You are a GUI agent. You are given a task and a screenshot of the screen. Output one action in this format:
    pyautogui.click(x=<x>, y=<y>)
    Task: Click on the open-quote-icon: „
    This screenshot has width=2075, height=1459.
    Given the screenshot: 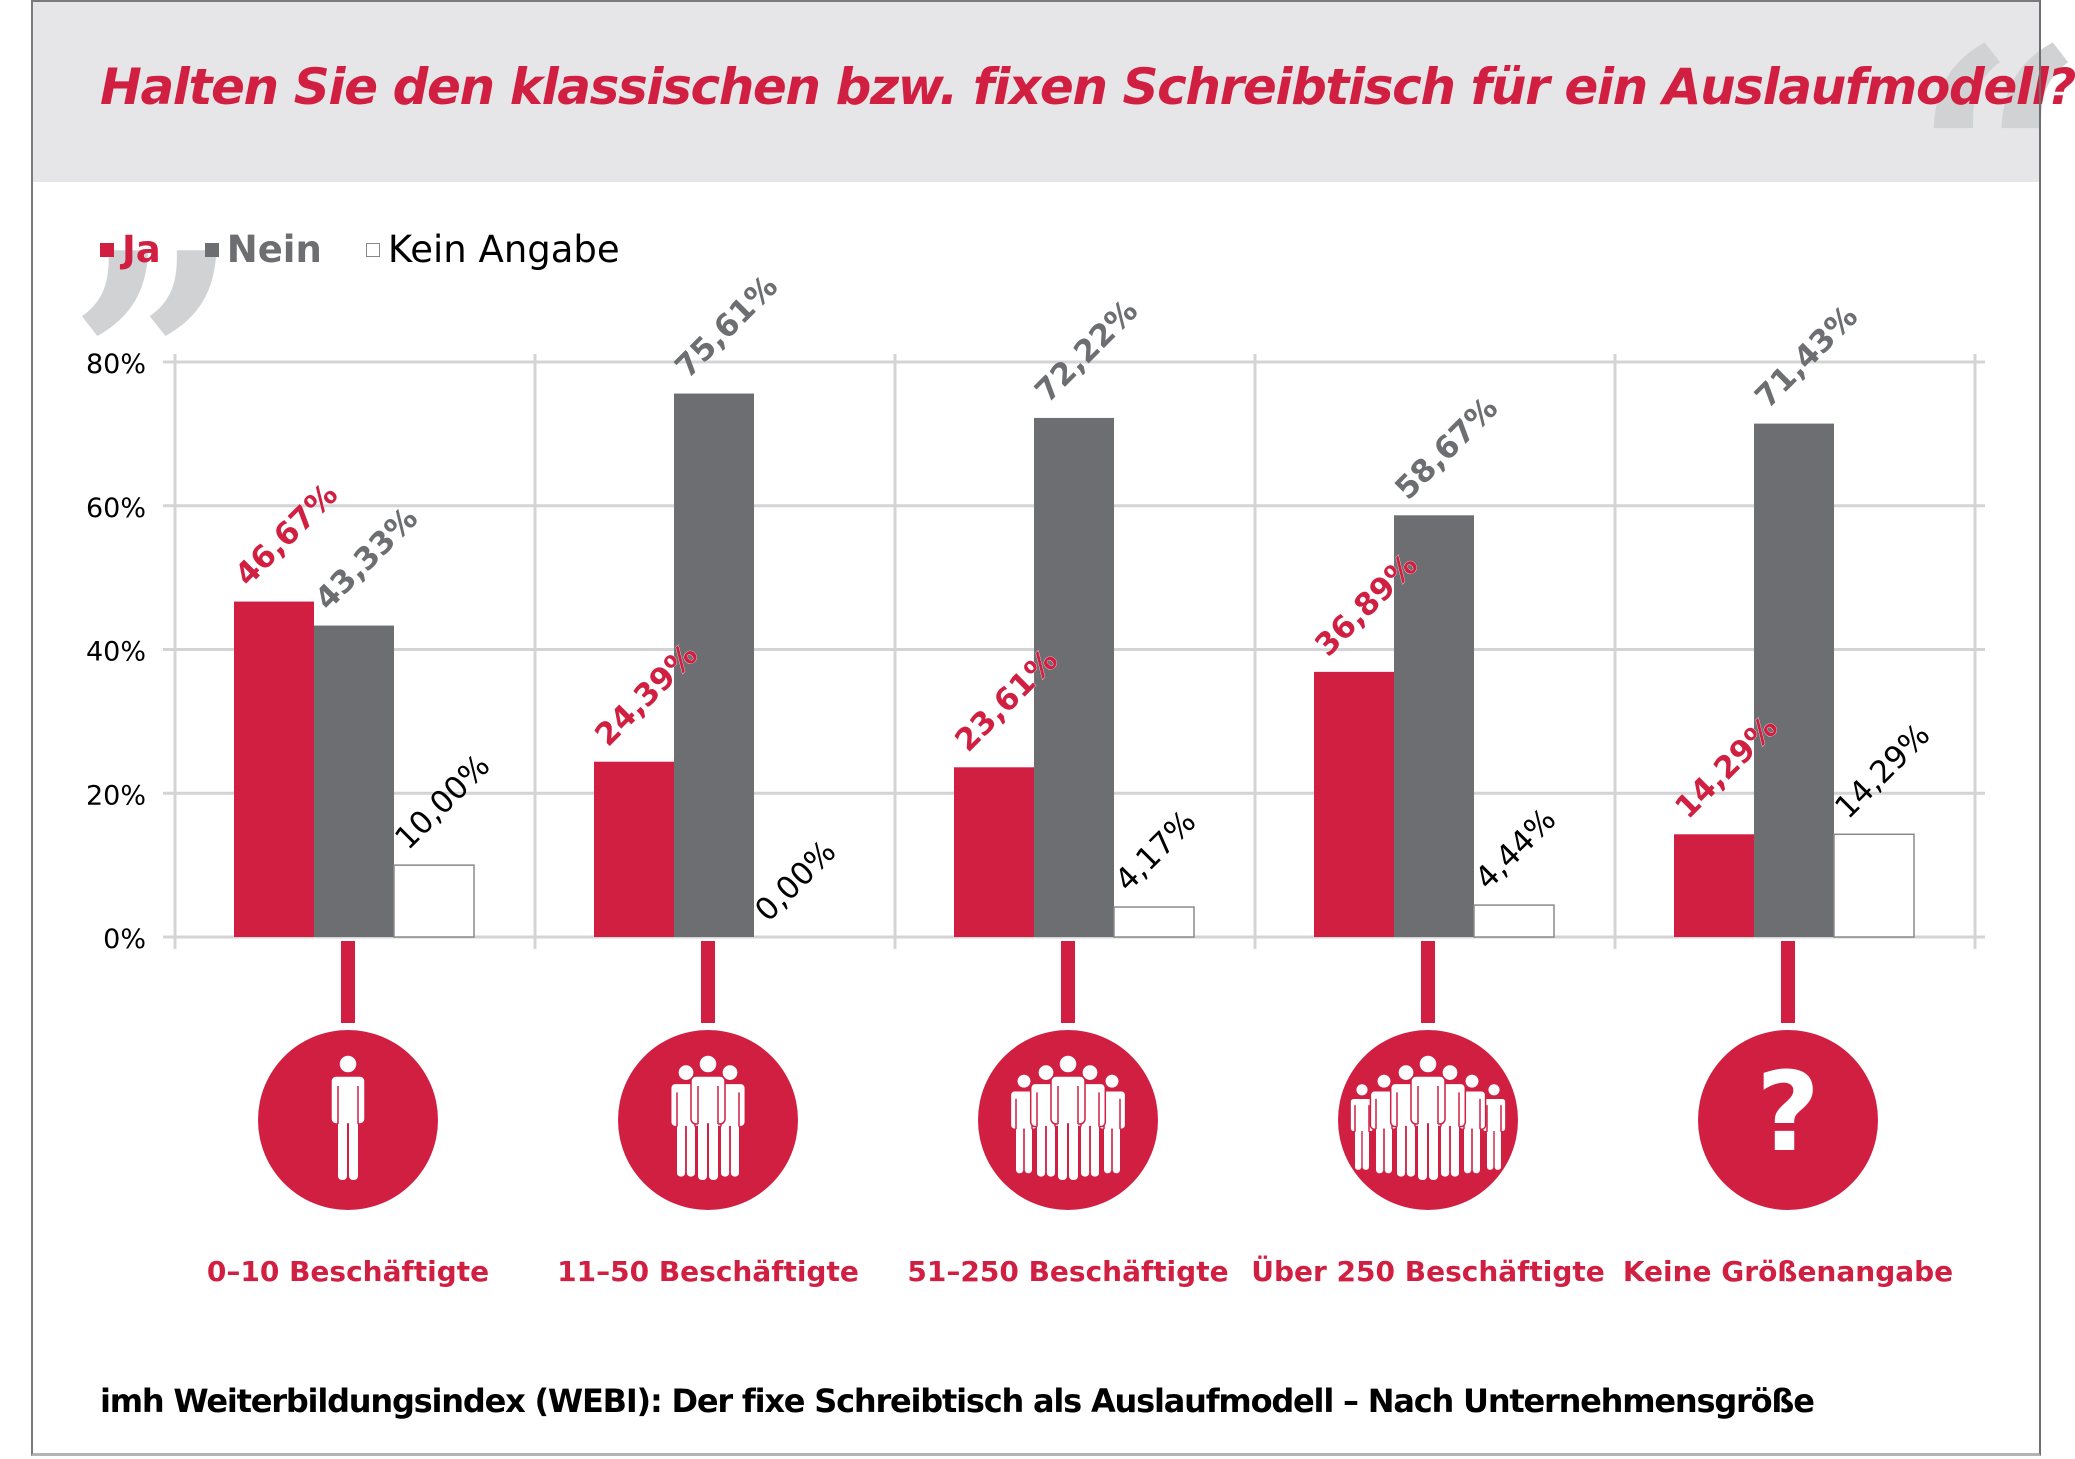 What is the action you would take?
    pyautogui.click(x=159, y=191)
    